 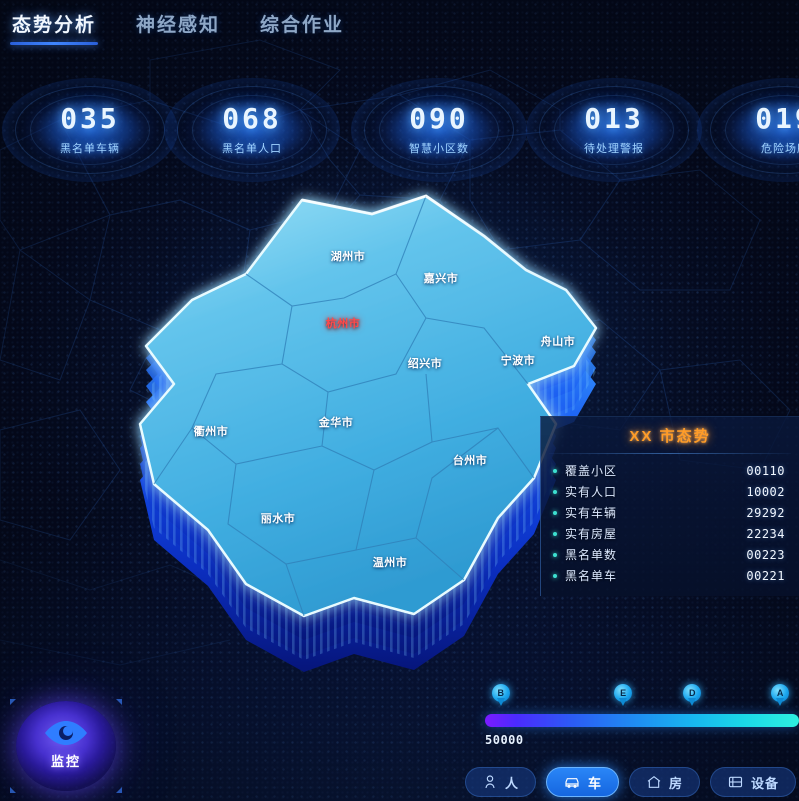 What do you see at coordinates (614, 148) in the screenshot?
I see `kpi-label: 待处理警报` at bounding box center [614, 148].